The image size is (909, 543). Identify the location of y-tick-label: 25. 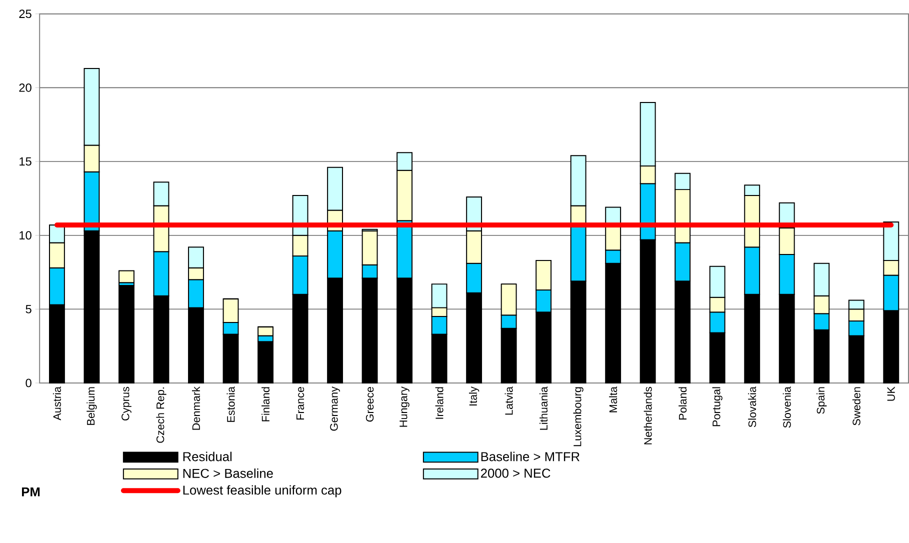
(25, 13).